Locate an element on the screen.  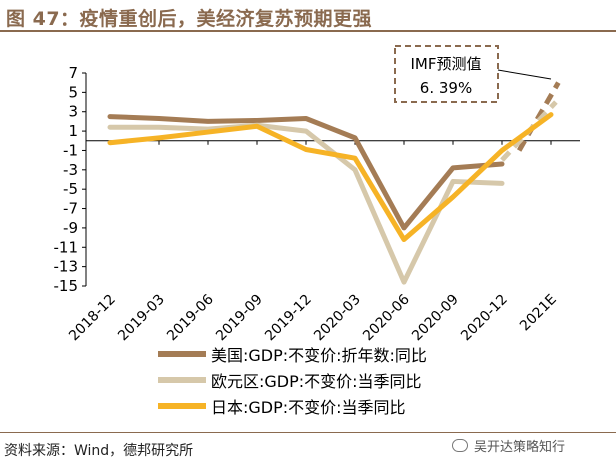
y-tick-label: 5 is located at coordinates (73, 92).